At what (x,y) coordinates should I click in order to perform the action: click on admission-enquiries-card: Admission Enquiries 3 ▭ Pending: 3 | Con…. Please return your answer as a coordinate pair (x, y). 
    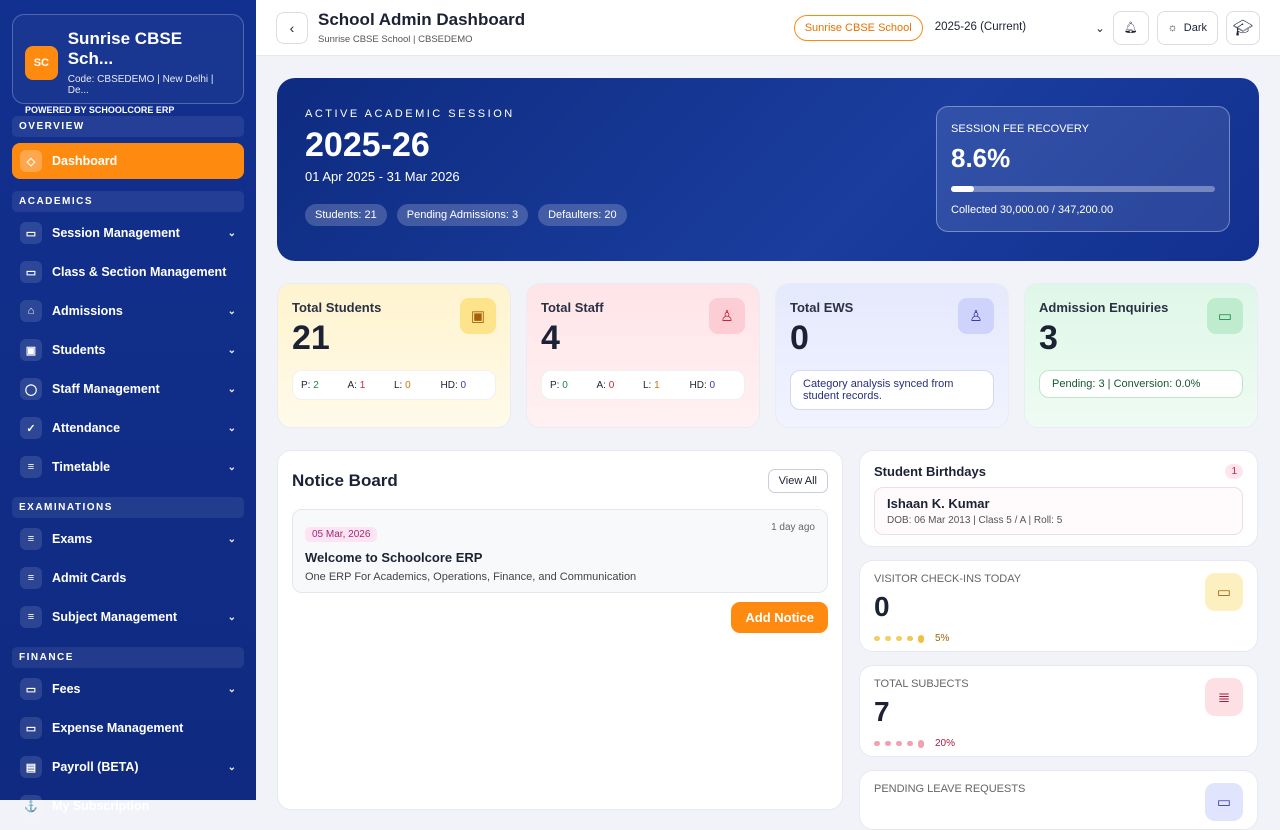
    Looking at the image, I should click on (1141, 355).